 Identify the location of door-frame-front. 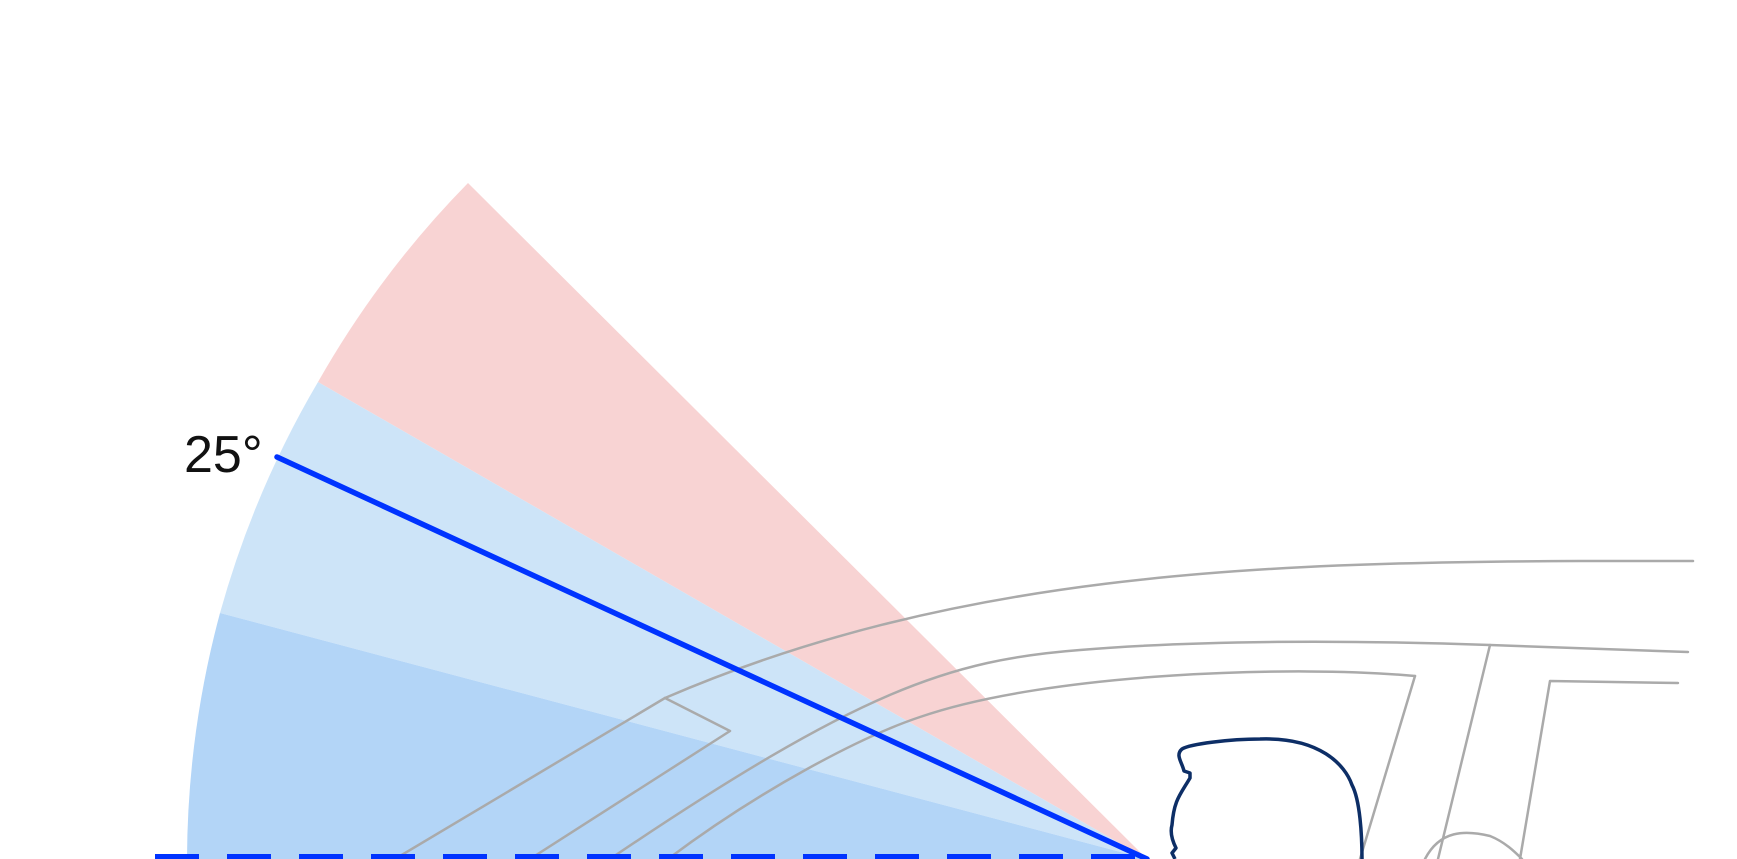
(1387, 766).